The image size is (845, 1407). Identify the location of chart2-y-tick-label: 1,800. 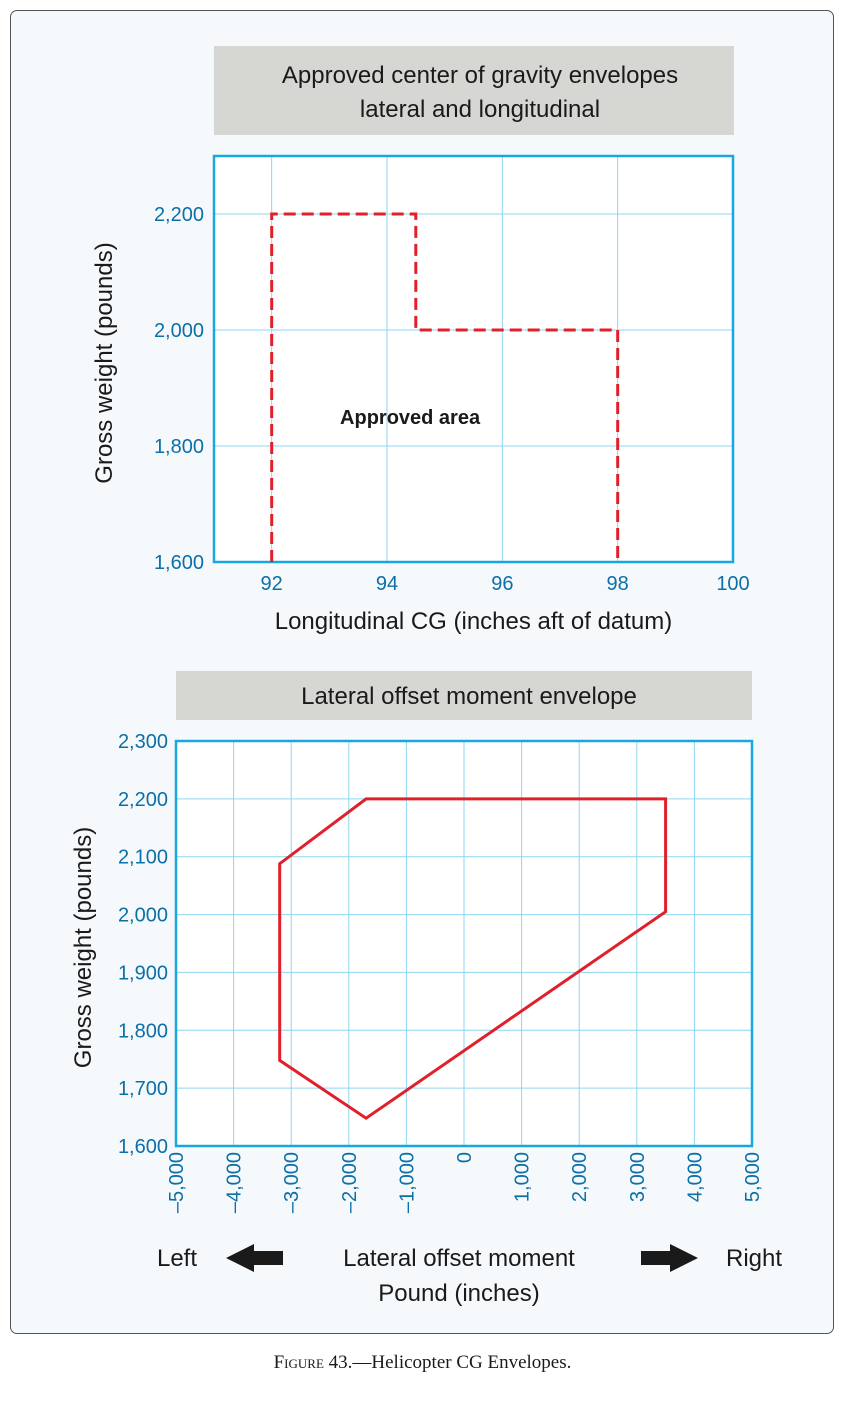
(143, 1031).